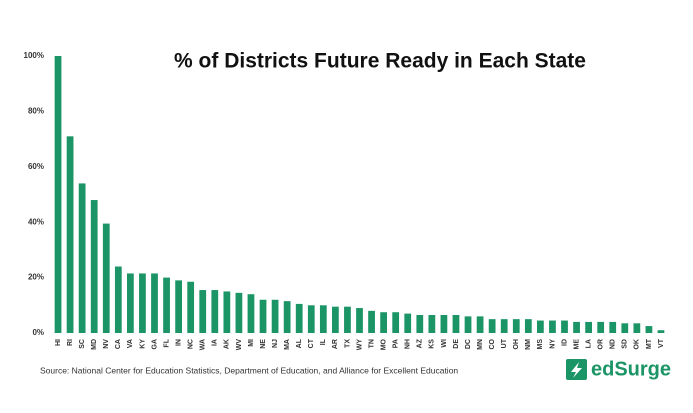 Image resolution: width=693 pixels, height=413 pixels. I want to click on x-tick-label: NY, so click(552, 344).